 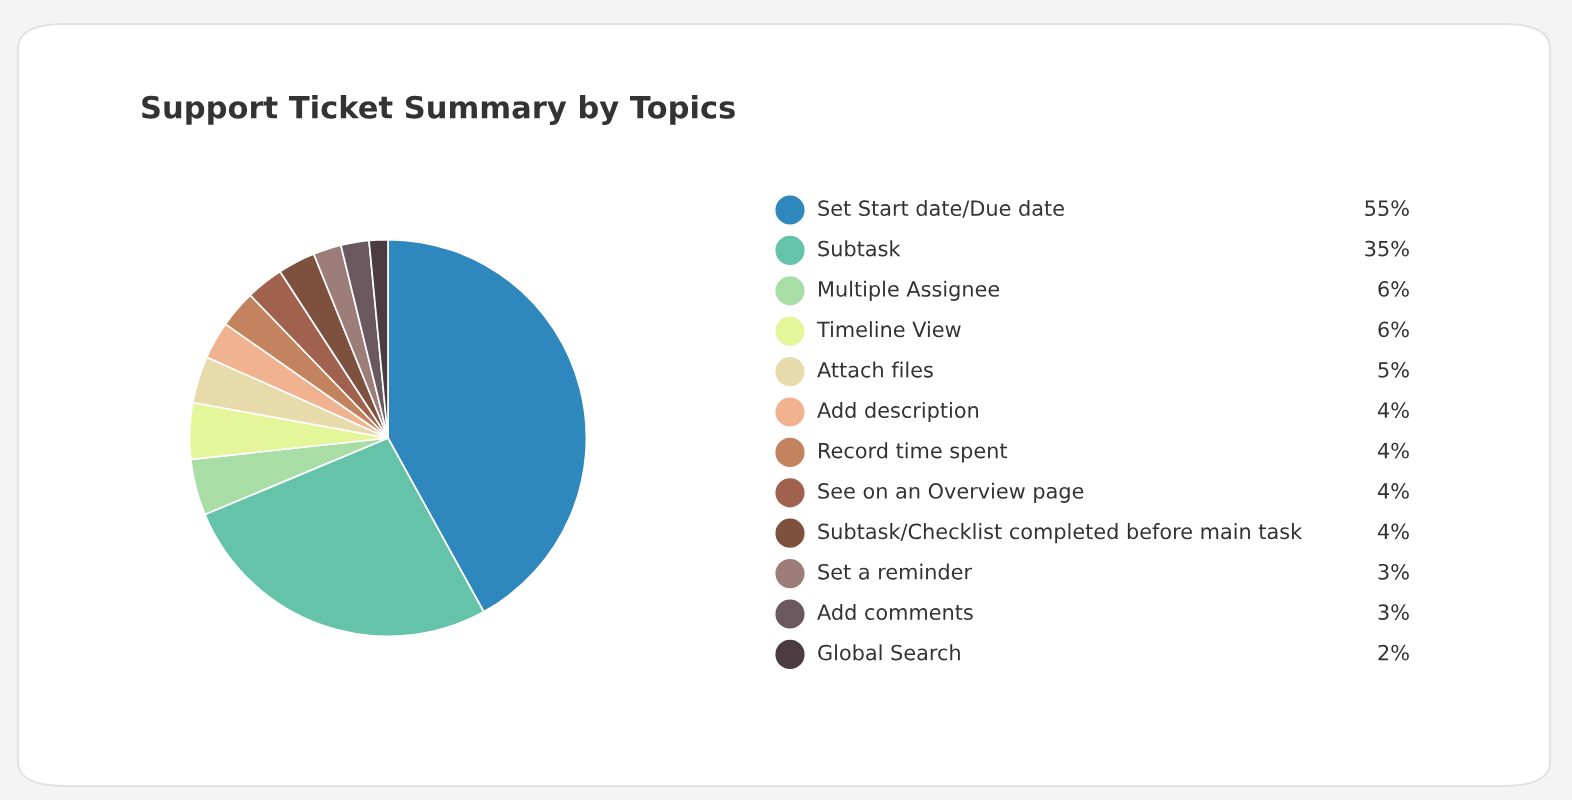 What do you see at coordinates (888, 329) in the screenshot?
I see `legend-label: Timeline View` at bounding box center [888, 329].